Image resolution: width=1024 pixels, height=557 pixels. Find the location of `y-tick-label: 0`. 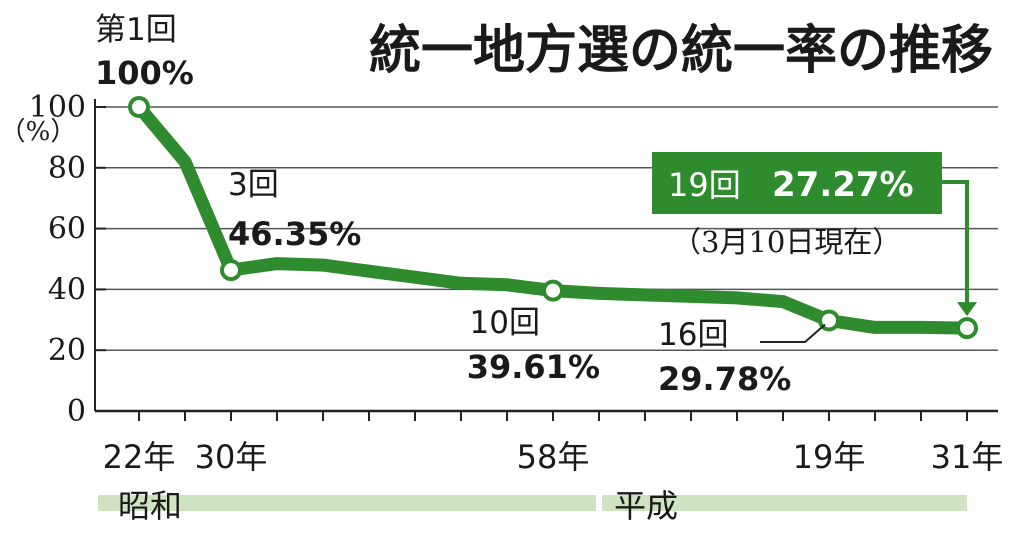

y-tick-label: 0 is located at coordinates (76, 411).